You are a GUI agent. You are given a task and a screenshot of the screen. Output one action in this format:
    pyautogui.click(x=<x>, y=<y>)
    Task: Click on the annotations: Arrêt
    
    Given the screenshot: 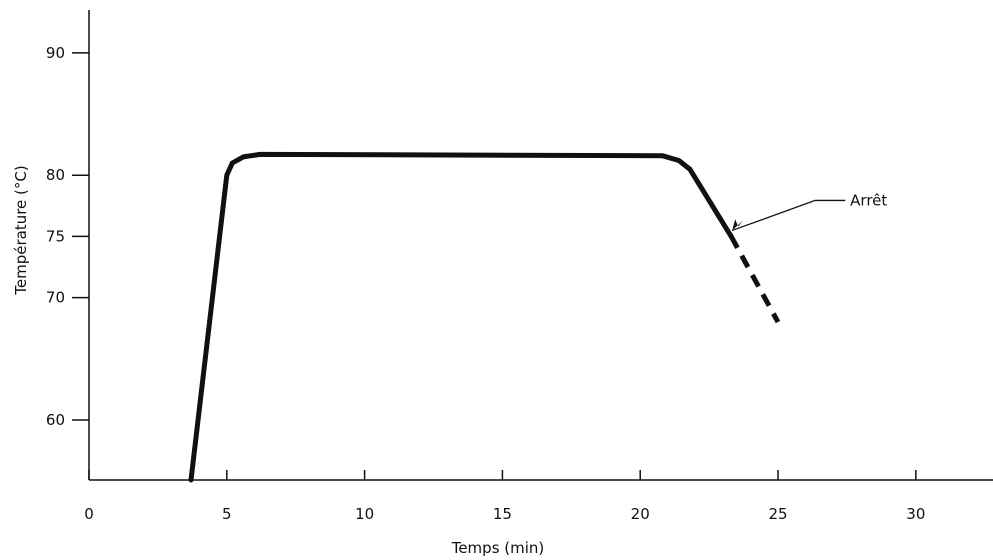 What is the action you would take?
    pyautogui.click(x=809, y=211)
    